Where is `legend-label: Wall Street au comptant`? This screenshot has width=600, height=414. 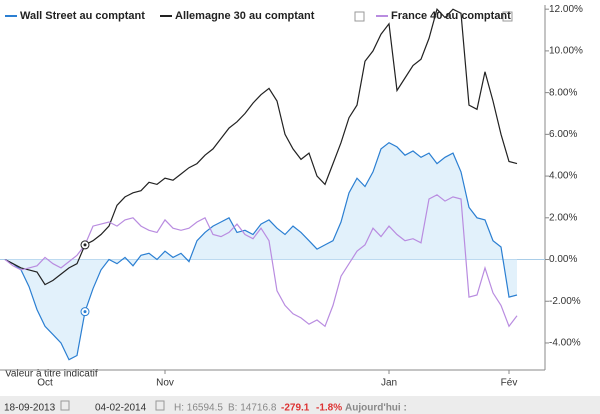 legend-label: Wall Street au comptant is located at coordinates (82, 16).